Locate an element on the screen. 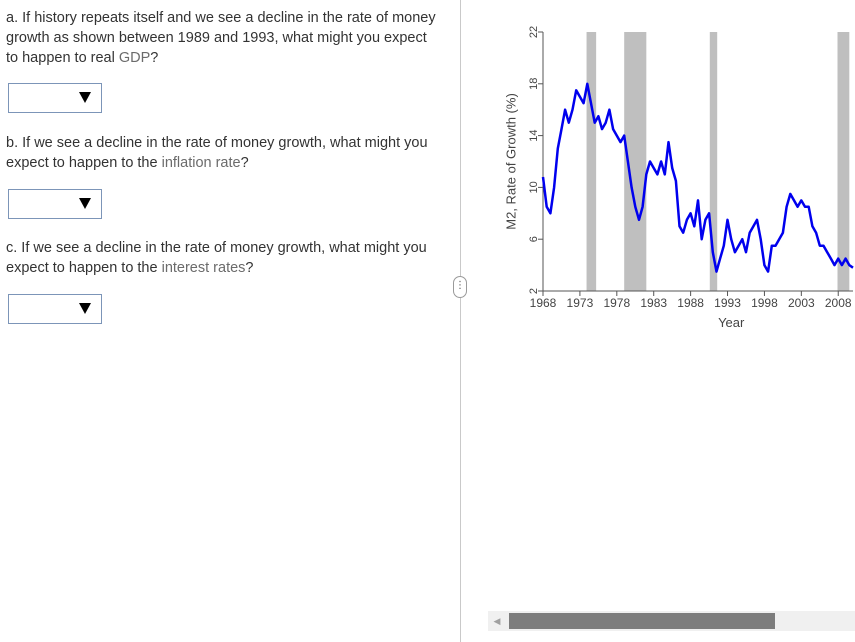 This screenshot has width=855, height=642. scrollbar-thumb is located at coordinates (642, 621).